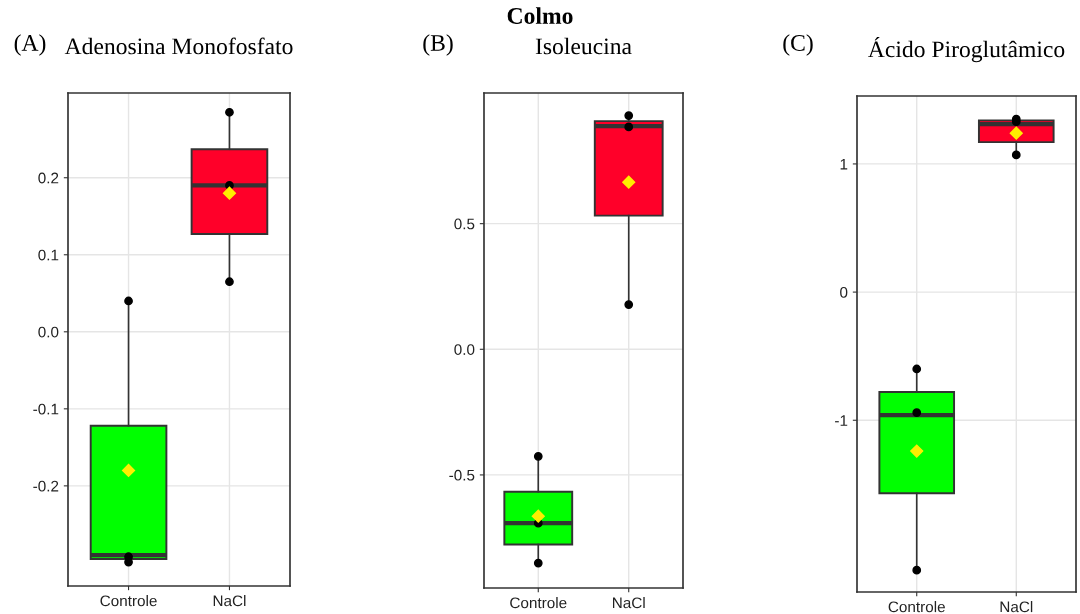  What do you see at coordinates (844, 164) in the screenshot?
I see `y-tick-label: 1` at bounding box center [844, 164].